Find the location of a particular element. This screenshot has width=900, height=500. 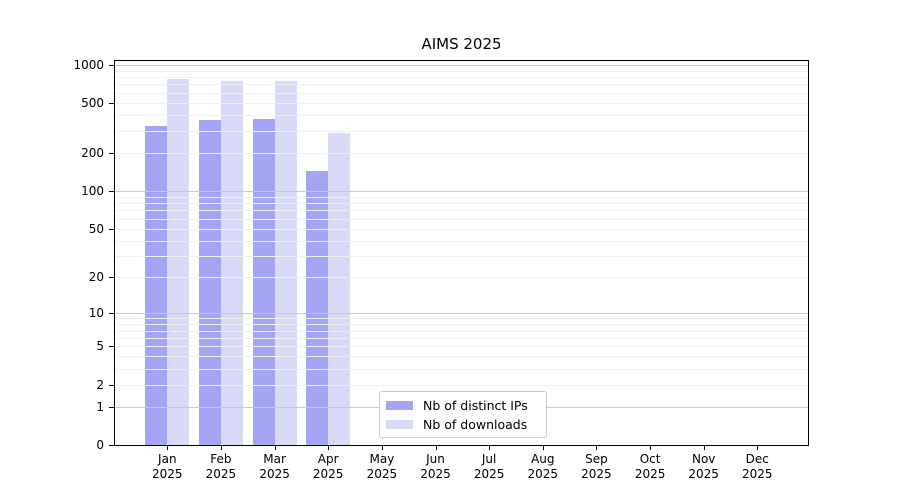

y-tick-label: 2 is located at coordinates (100, 384).